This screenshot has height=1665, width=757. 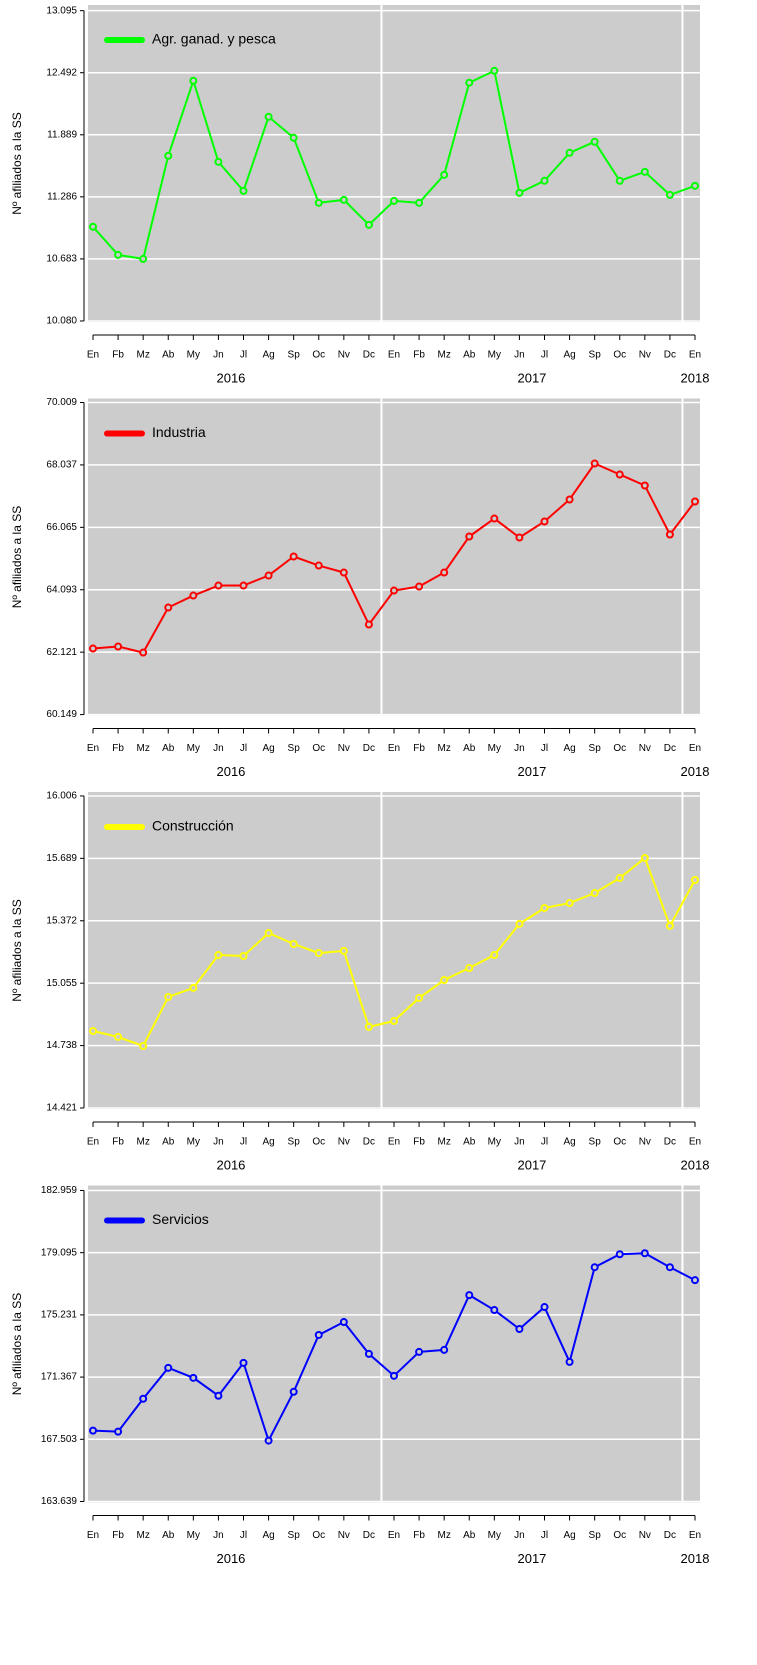 What do you see at coordinates (179, 432) in the screenshot?
I see `legend-label: Industria` at bounding box center [179, 432].